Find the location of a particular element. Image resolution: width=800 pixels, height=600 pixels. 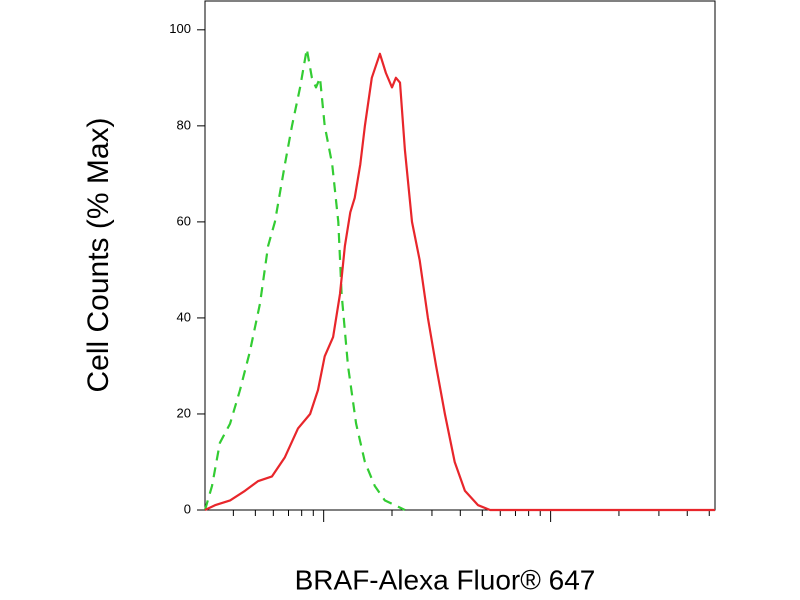

y-tick-label: 60 is located at coordinates (184, 220).